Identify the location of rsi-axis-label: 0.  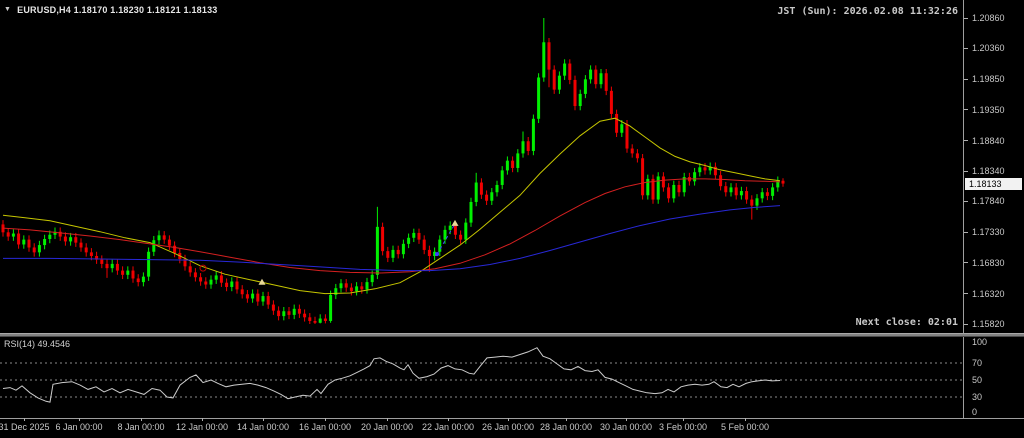
(975, 412).